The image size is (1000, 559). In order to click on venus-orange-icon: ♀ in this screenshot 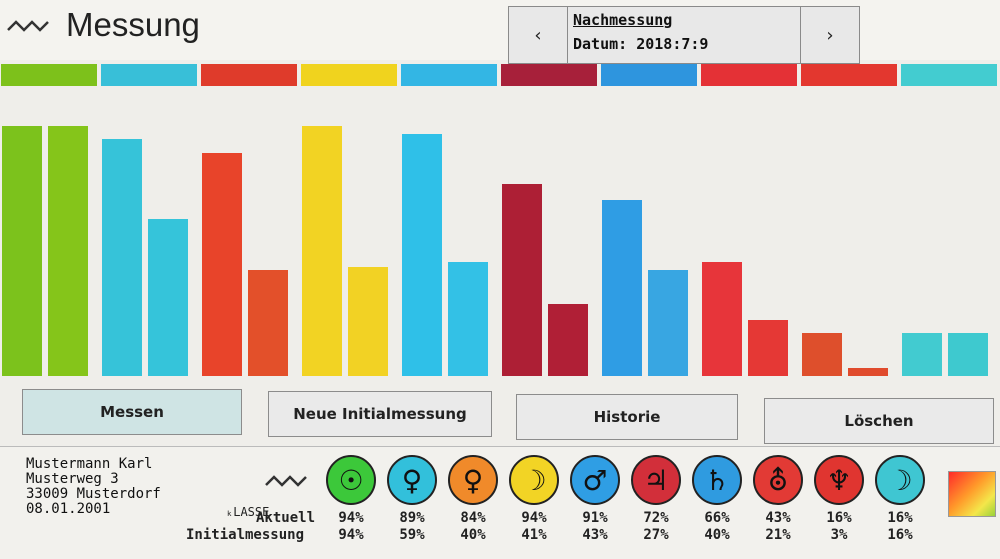, I will do `click(473, 480)`.